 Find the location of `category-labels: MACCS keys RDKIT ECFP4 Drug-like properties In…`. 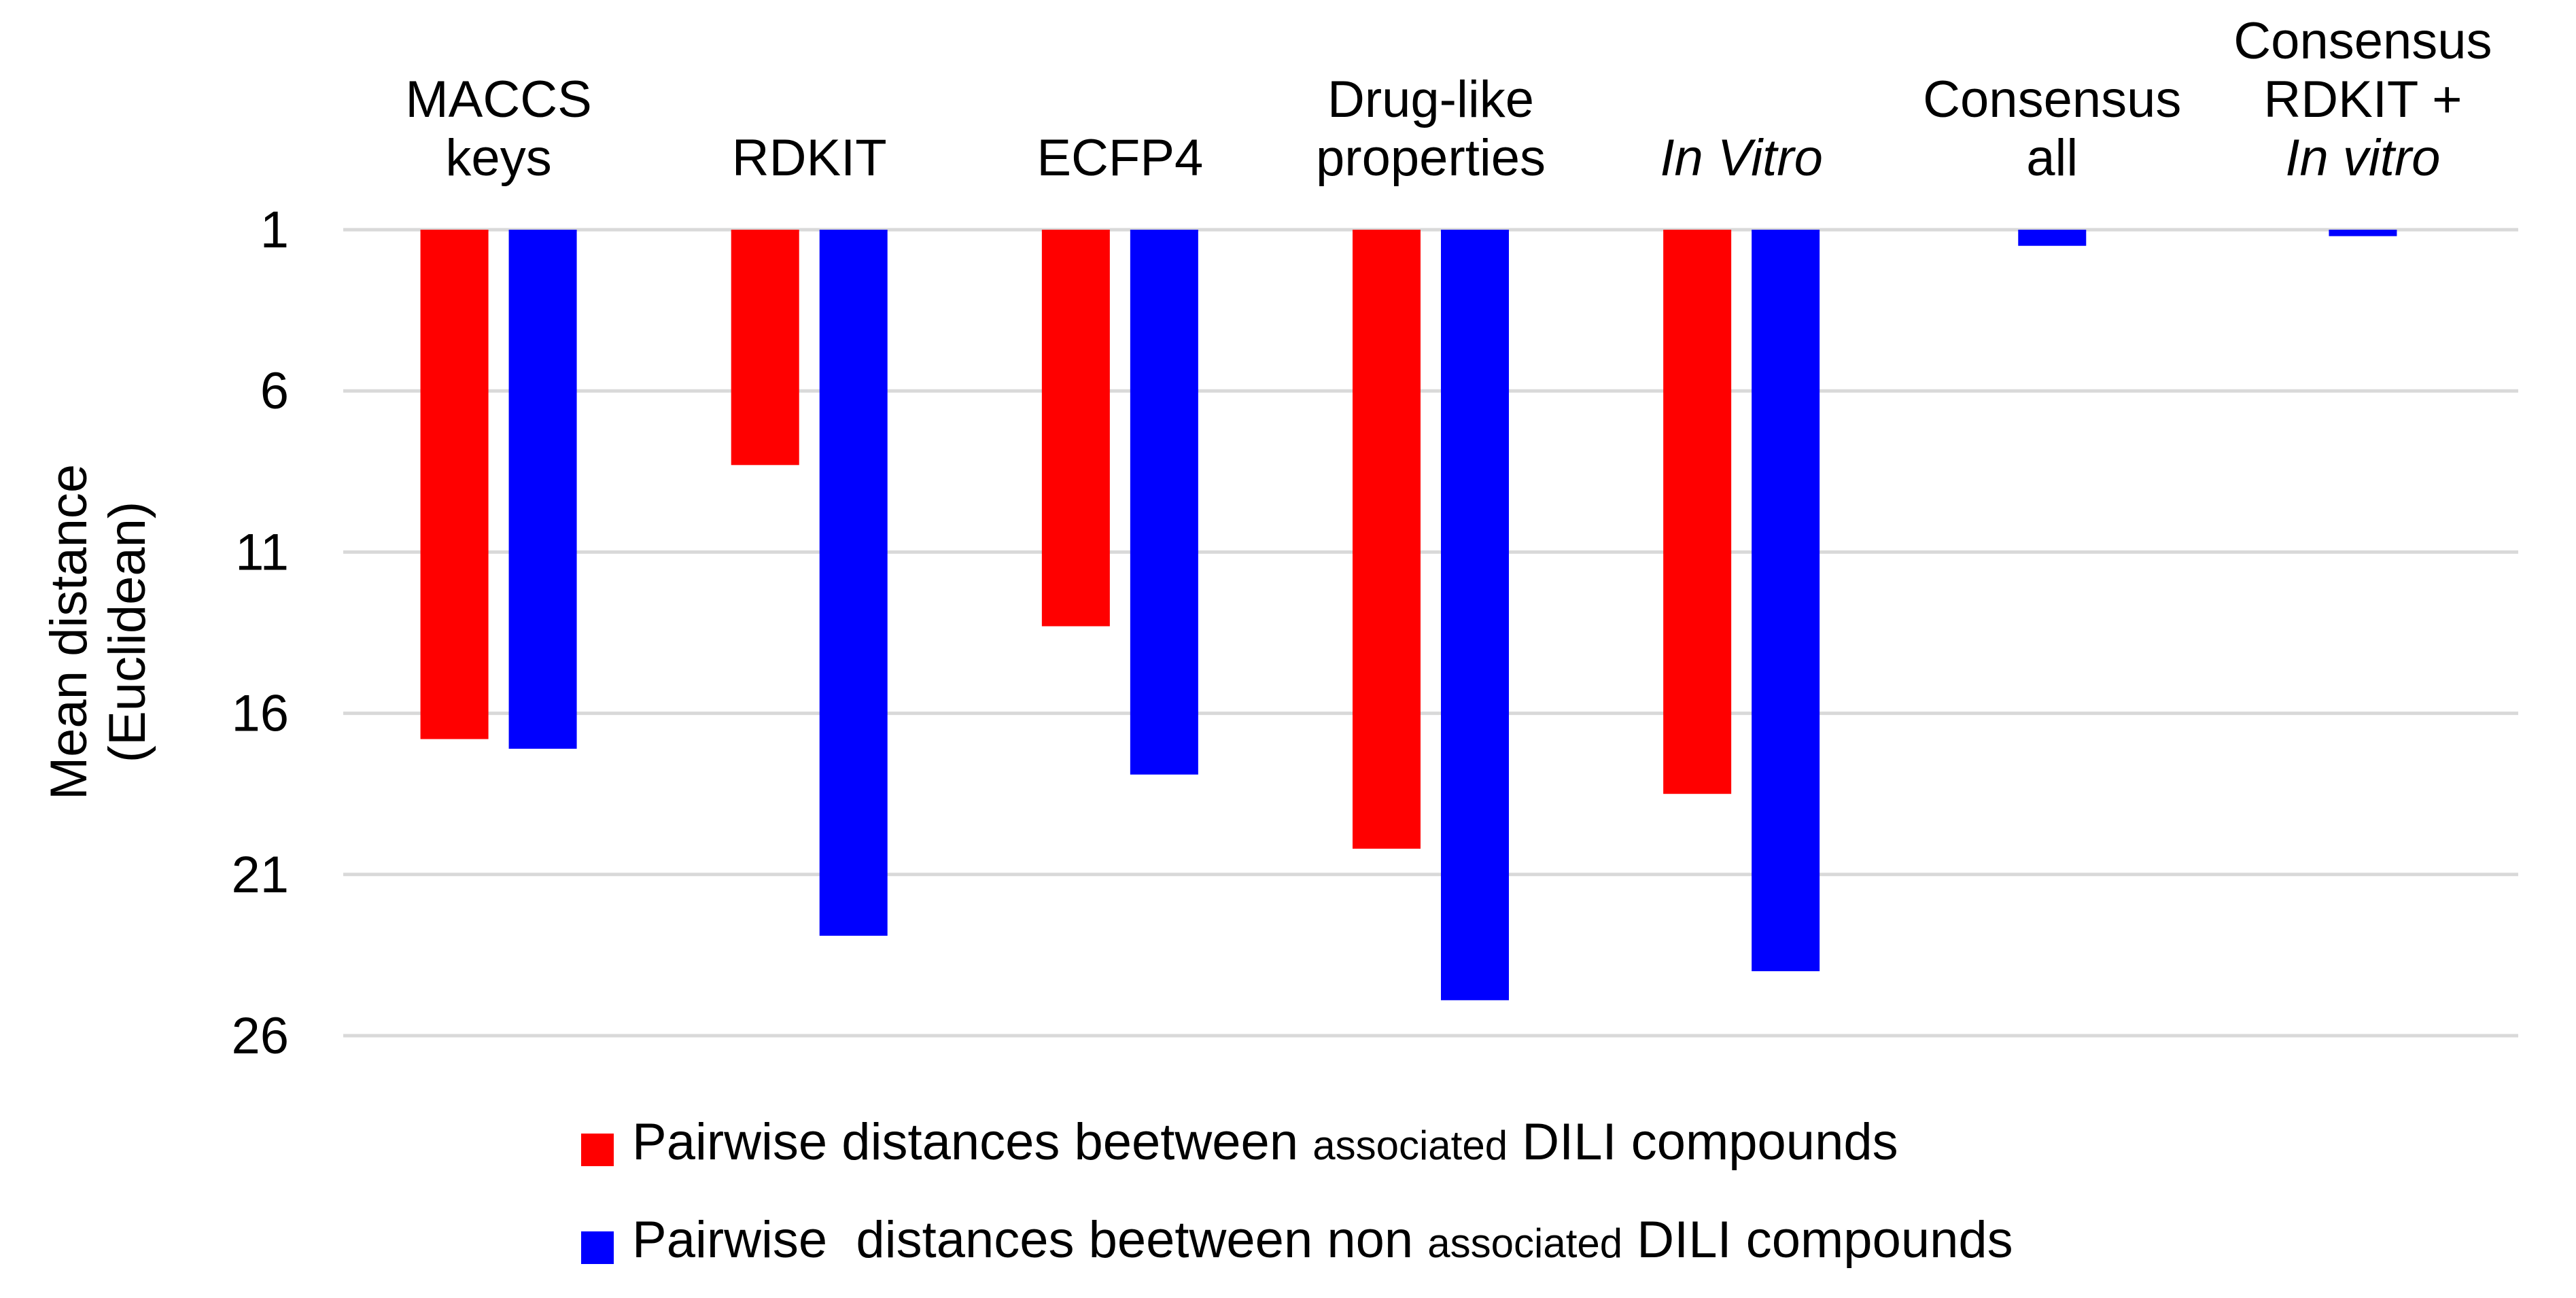

category-labels: MACCS keys RDKIT ECFP4 Drug-like properties In… is located at coordinates (1448, 99).